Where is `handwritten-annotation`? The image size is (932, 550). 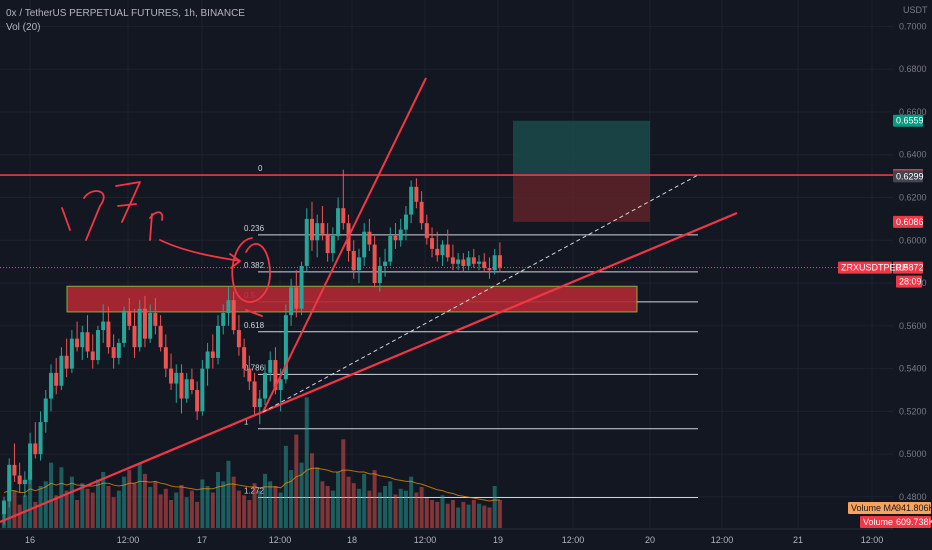
handwritten-annotation is located at coordinates (166, 249).